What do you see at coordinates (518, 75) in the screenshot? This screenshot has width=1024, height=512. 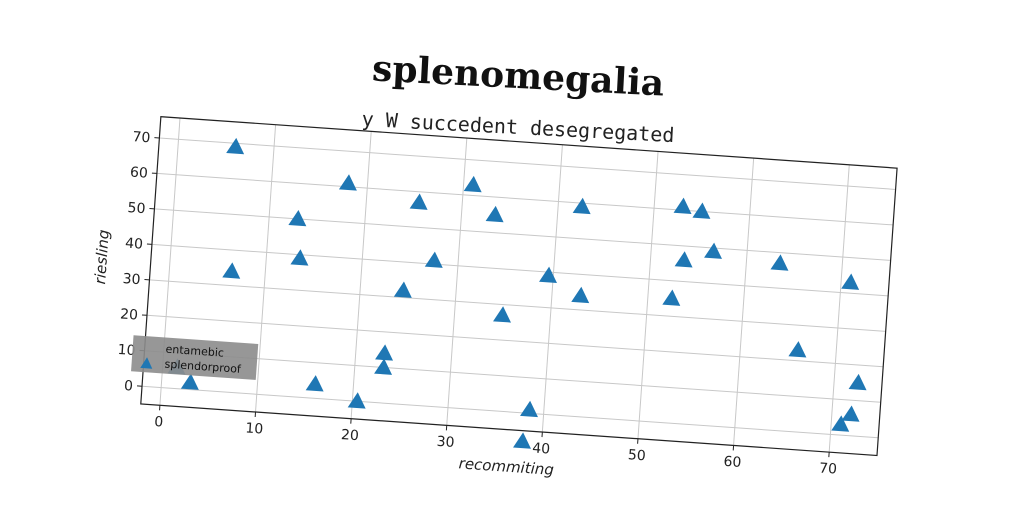 I see `chart-title: splenomegalia` at bounding box center [518, 75].